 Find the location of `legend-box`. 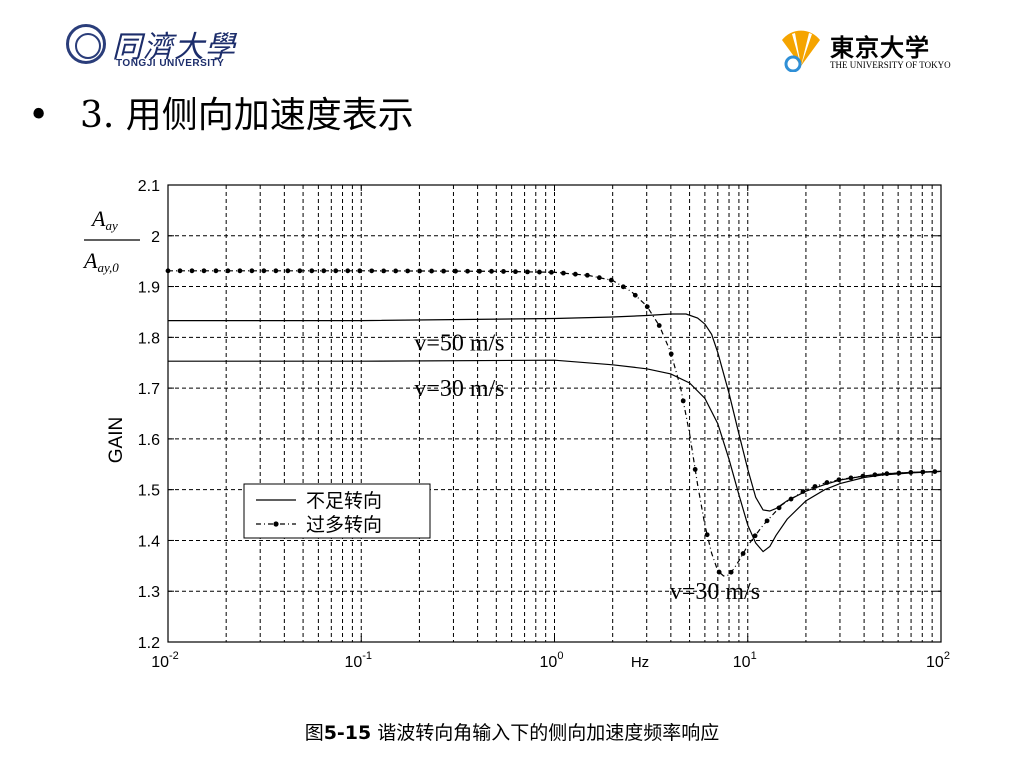

legend-box is located at coordinates (337, 511).